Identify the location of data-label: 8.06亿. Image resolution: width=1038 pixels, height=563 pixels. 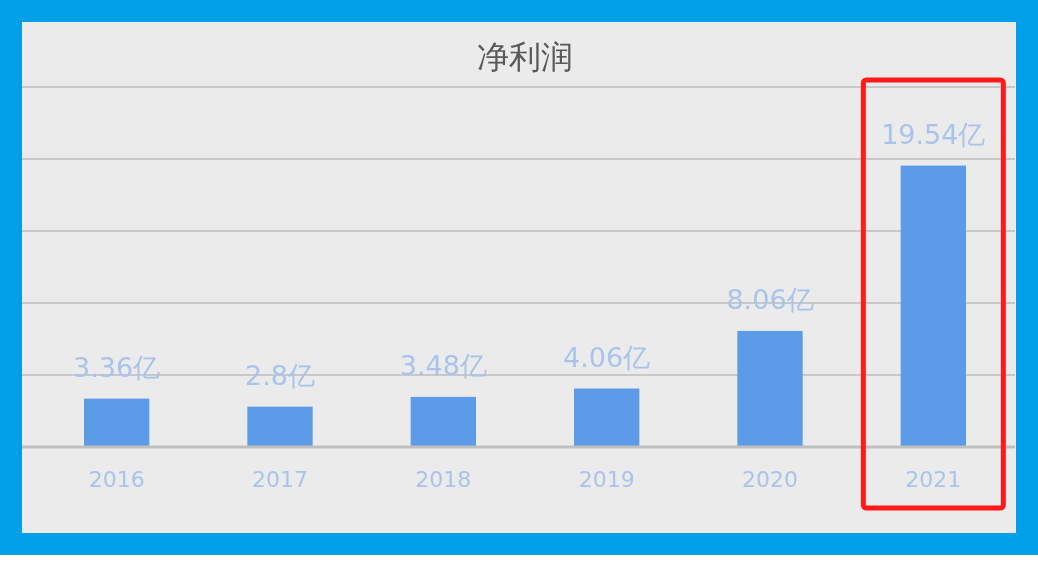
(770, 299).